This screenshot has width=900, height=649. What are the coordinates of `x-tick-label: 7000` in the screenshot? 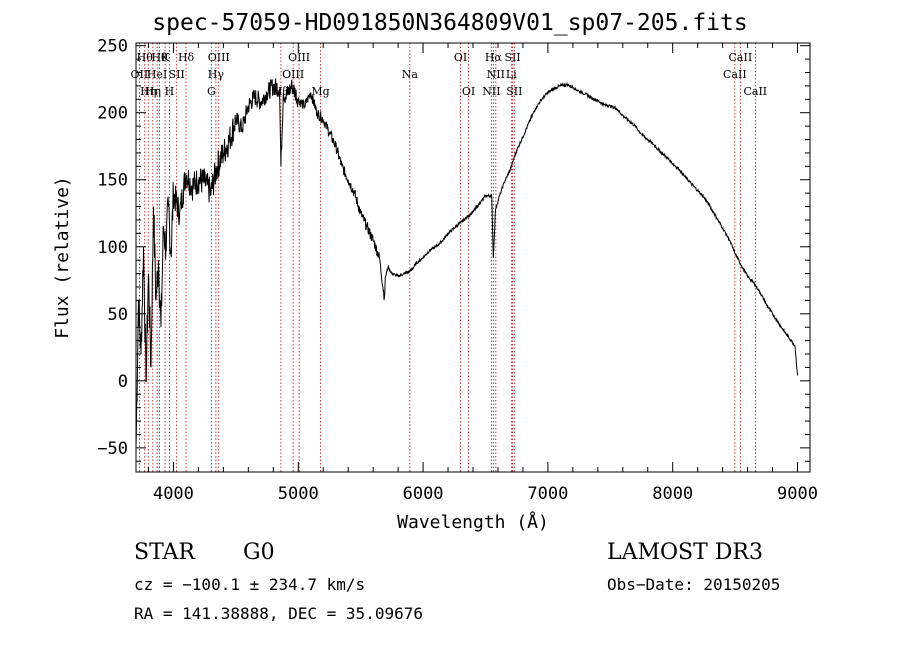 It's located at (547, 494).